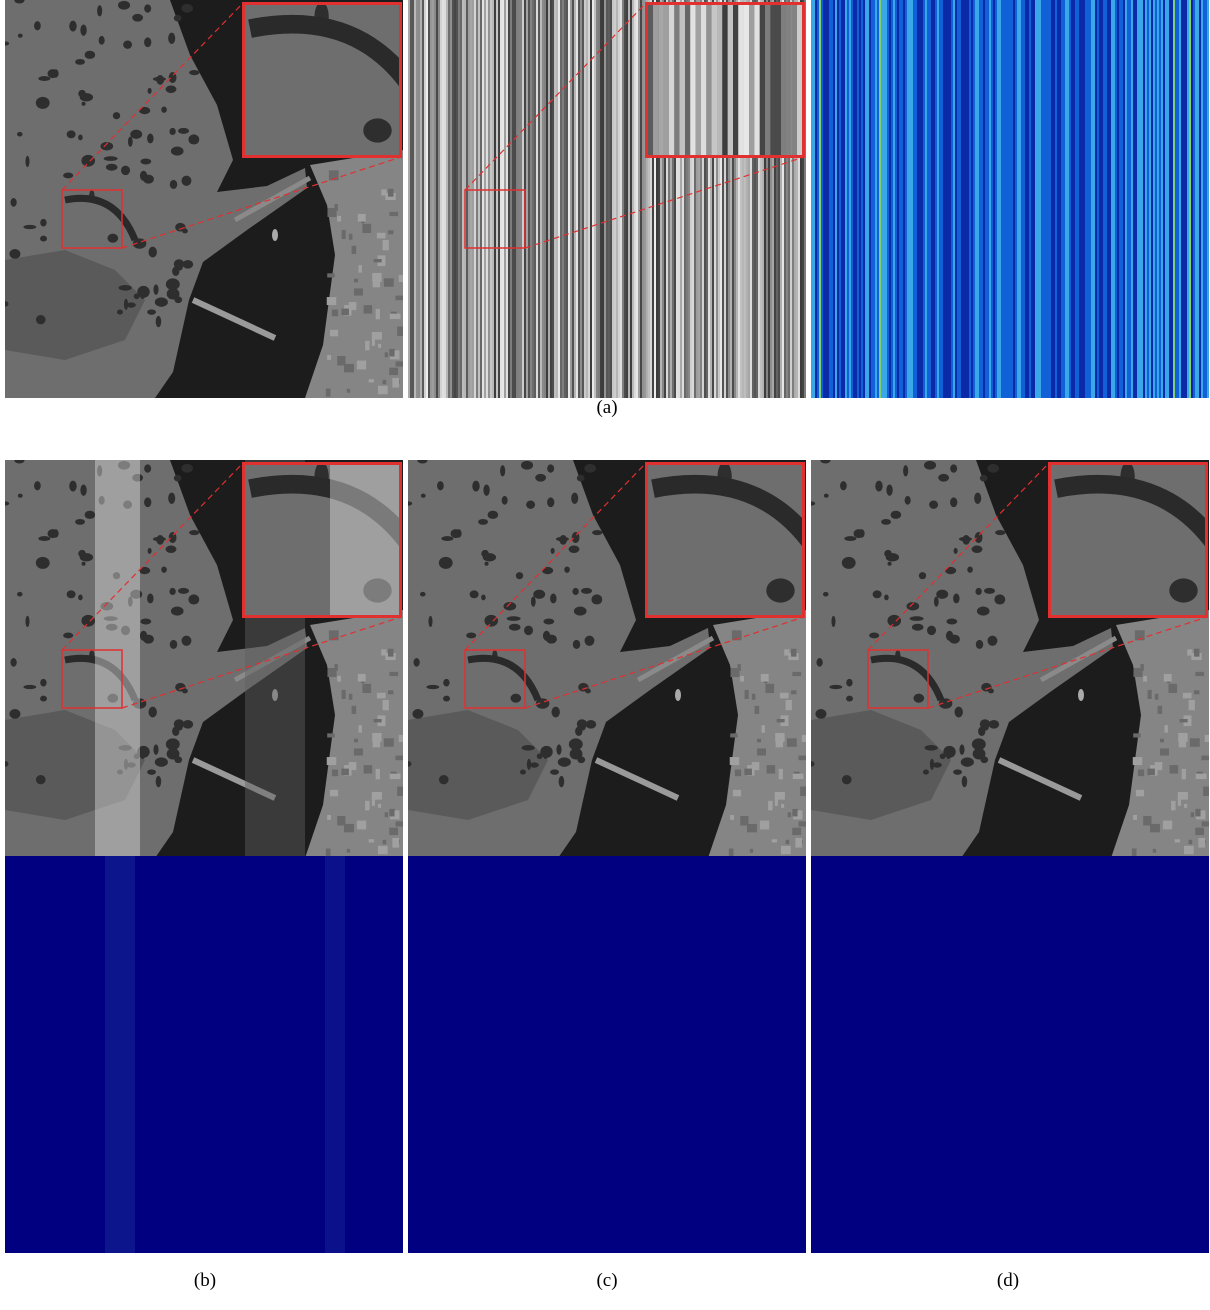 The image size is (1210, 1310). What do you see at coordinates (205, 1280) in the screenshot?
I see `caption: (b)` at bounding box center [205, 1280].